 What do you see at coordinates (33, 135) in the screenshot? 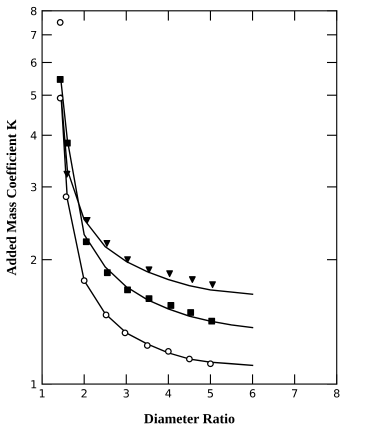
I see `y-tick-label: 4` at bounding box center [33, 135].